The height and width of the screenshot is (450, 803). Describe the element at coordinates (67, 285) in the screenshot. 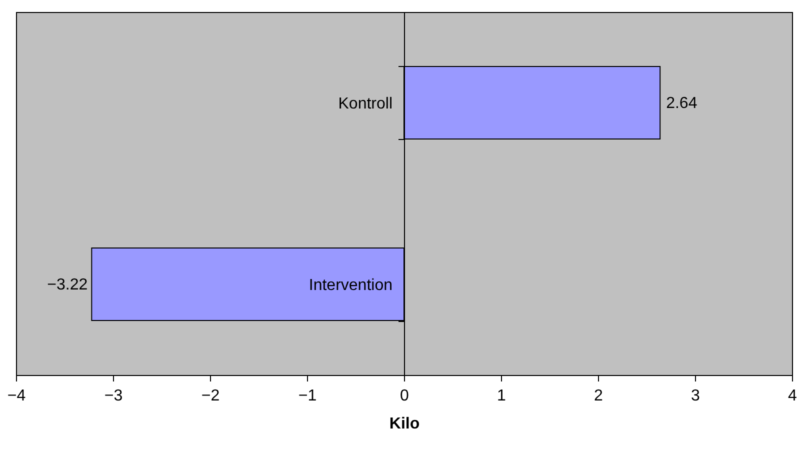

I see `data-label: −3.22` at that location.